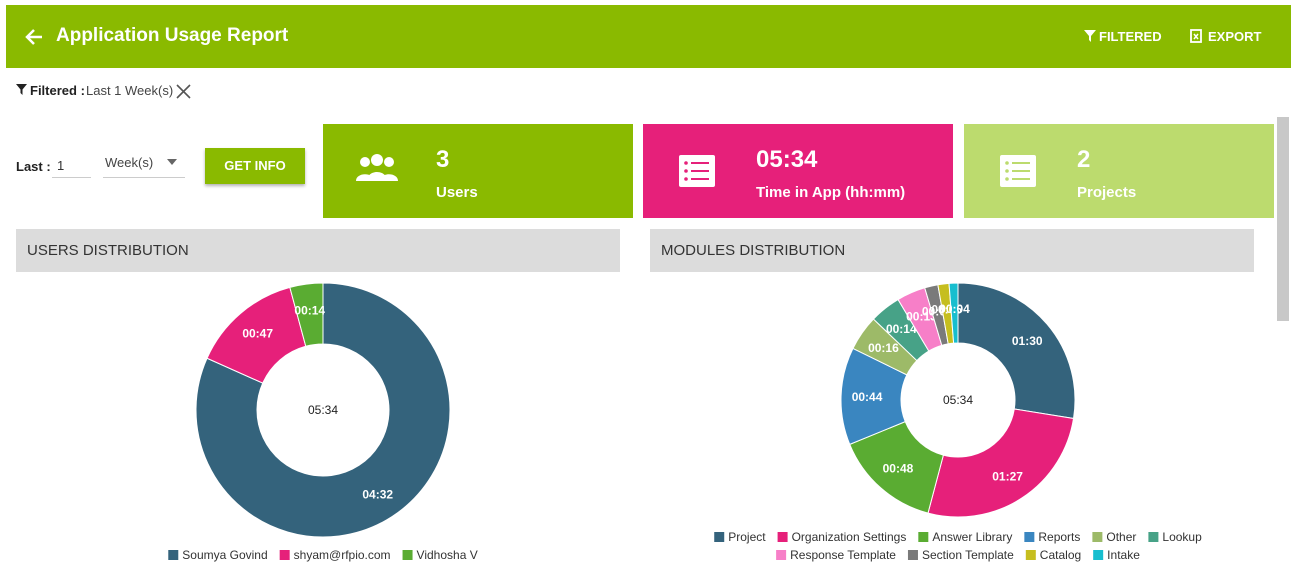 The width and height of the screenshot is (1297, 570). I want to click on filtered-button: FILTERED, so click(1130, 36).